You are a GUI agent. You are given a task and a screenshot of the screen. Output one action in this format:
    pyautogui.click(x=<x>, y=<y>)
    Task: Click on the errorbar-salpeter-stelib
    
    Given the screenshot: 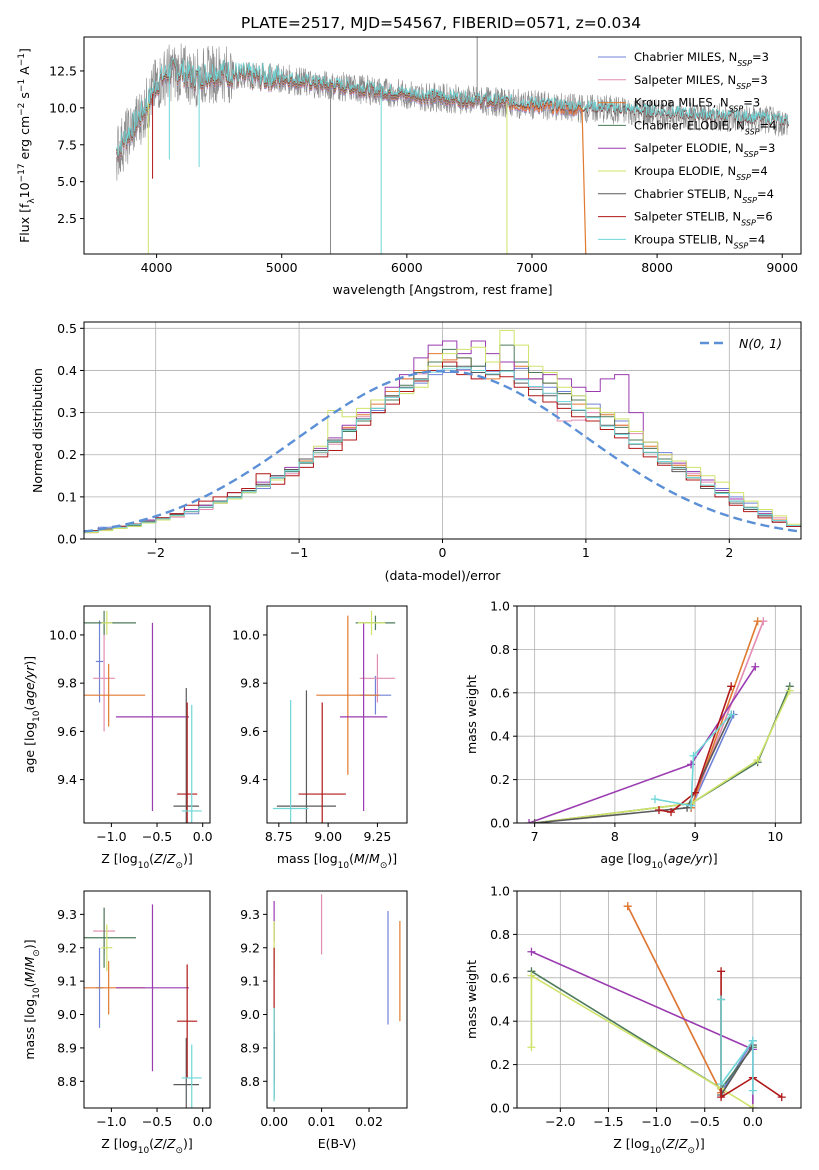 What is the action you would take?
    pyautogui.click(x=322, y=762)
    